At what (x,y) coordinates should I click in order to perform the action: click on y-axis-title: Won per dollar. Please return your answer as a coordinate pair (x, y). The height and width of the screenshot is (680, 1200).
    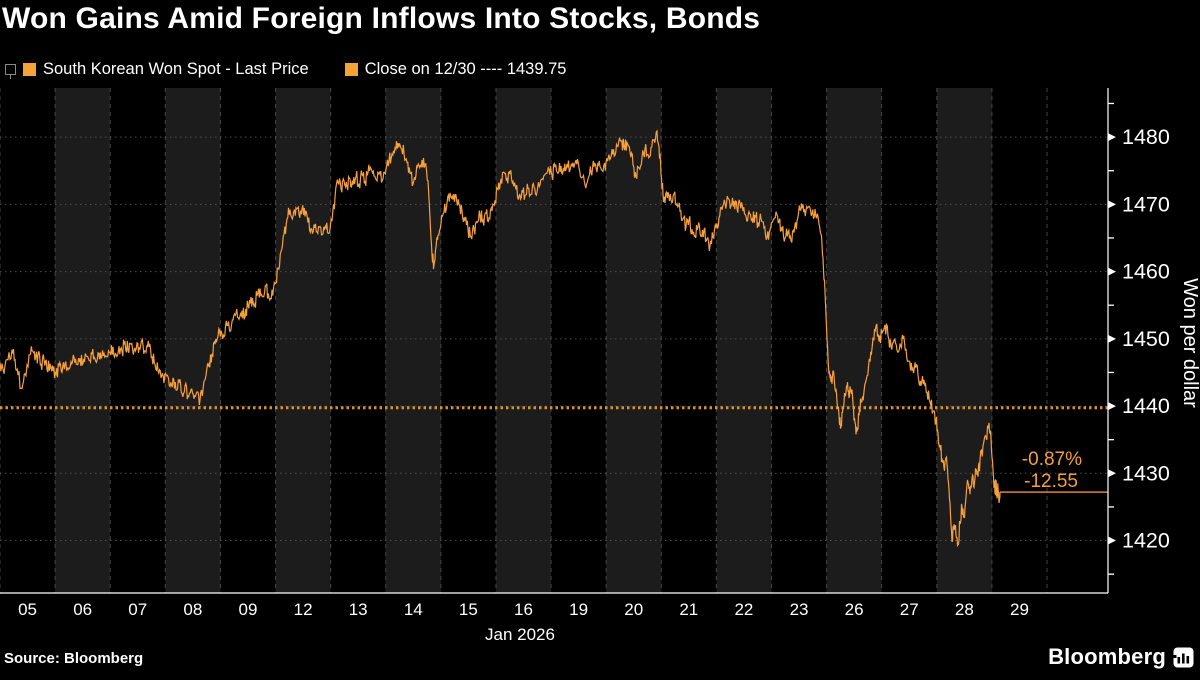
    Looking at the image, I should click on (1189, 343).